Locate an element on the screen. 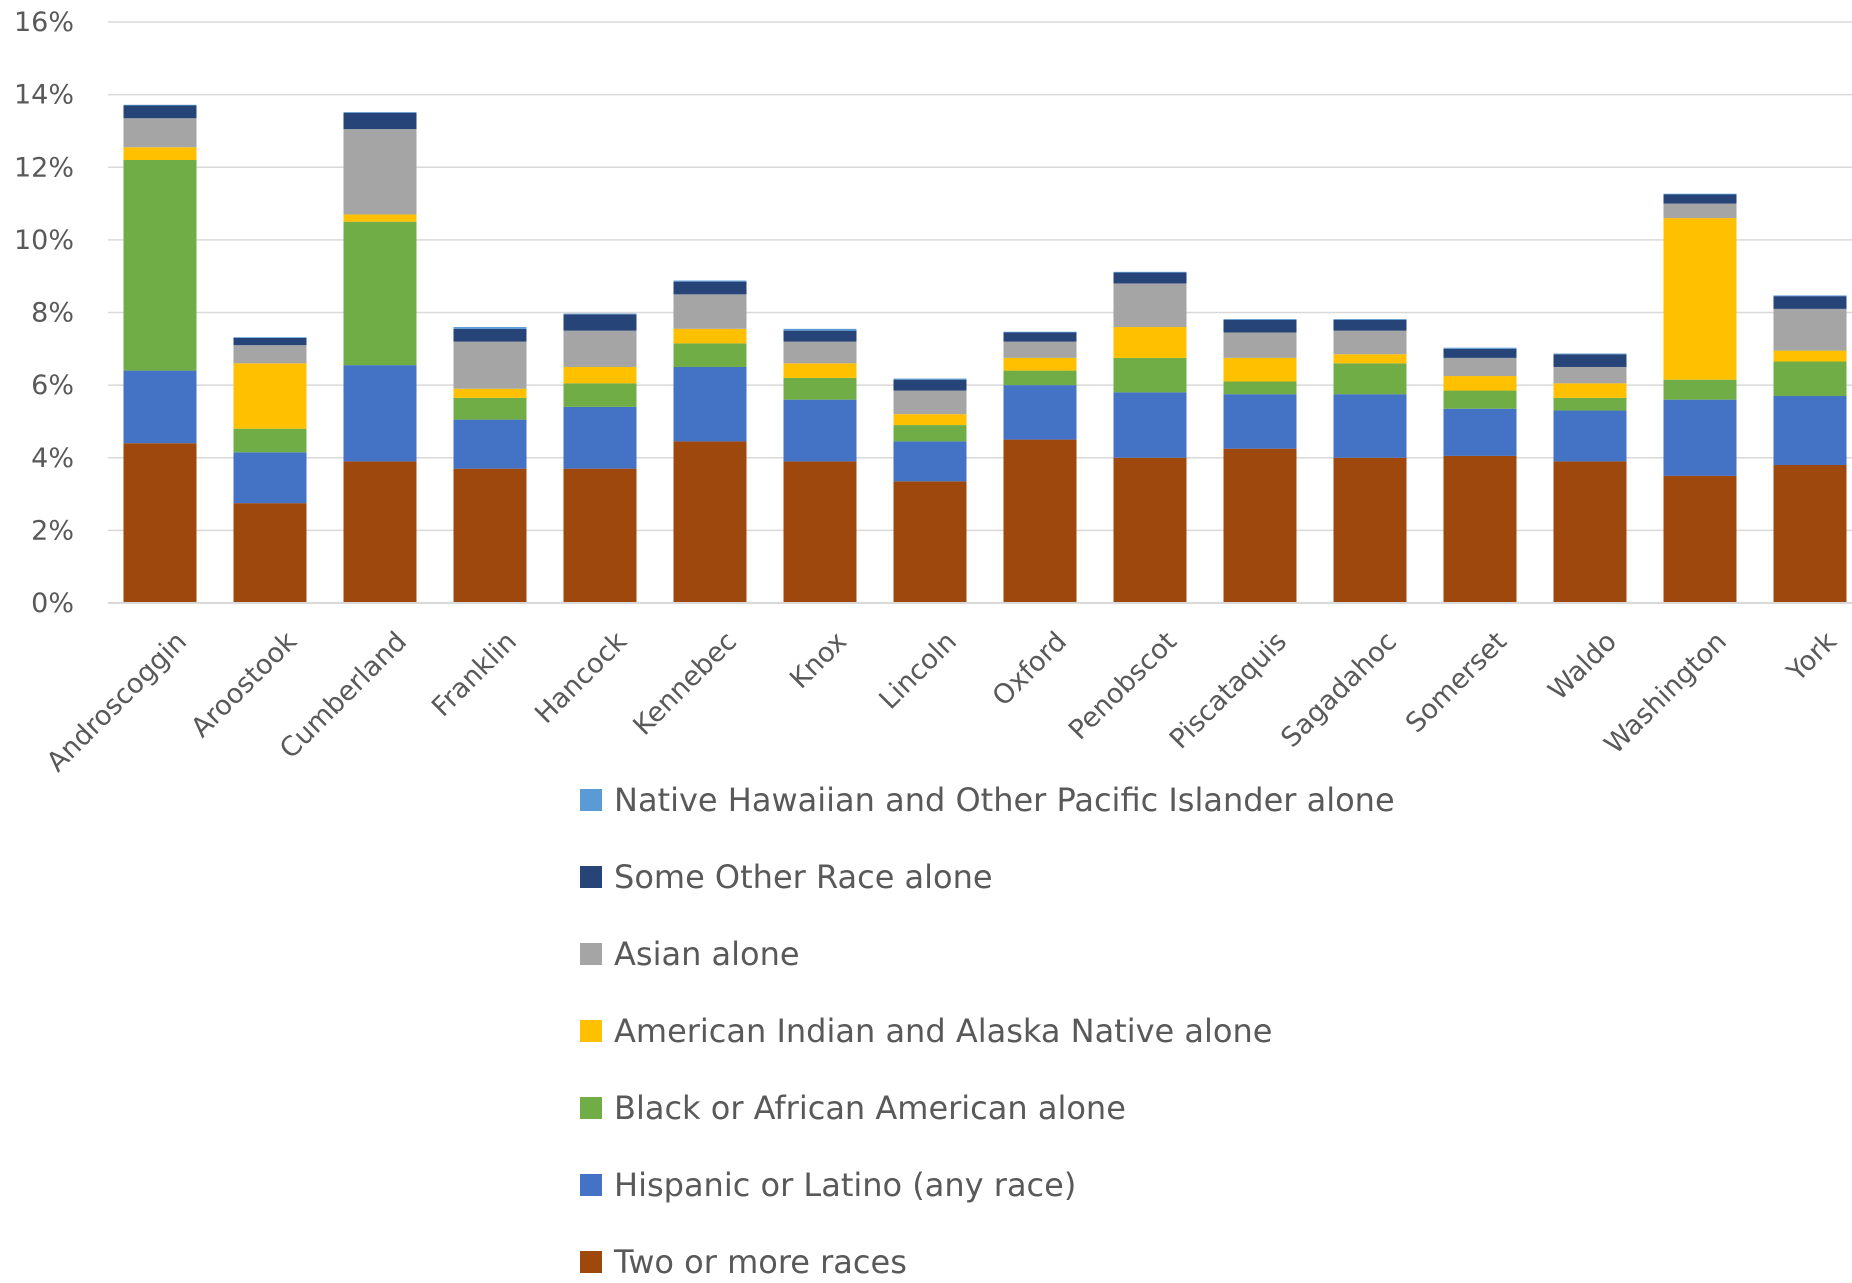  legend-item: Asian alone is located at coordinates (690, 954).